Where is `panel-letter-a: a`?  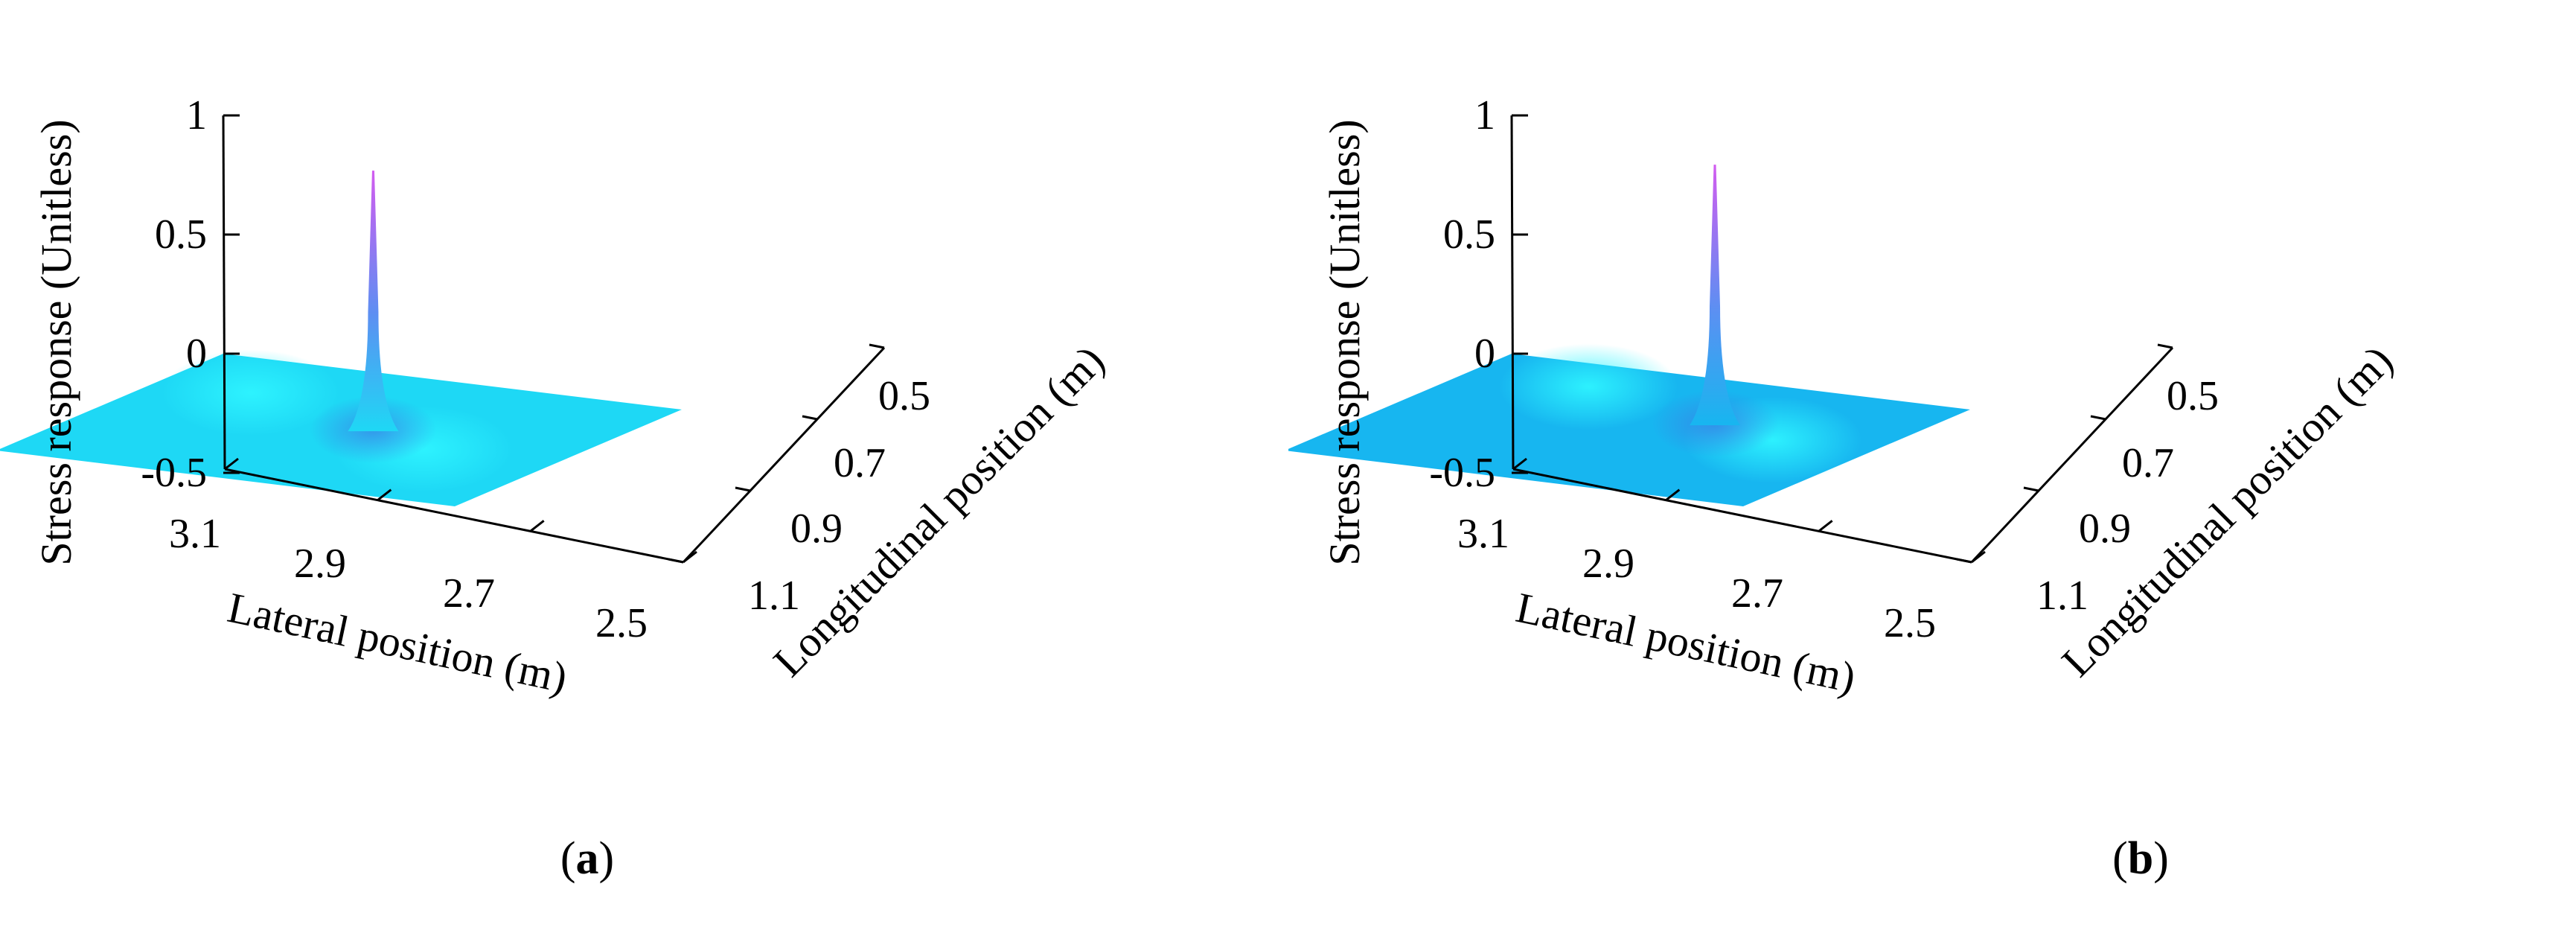
panel-letter-a: a is located at coordinates (587, 858).